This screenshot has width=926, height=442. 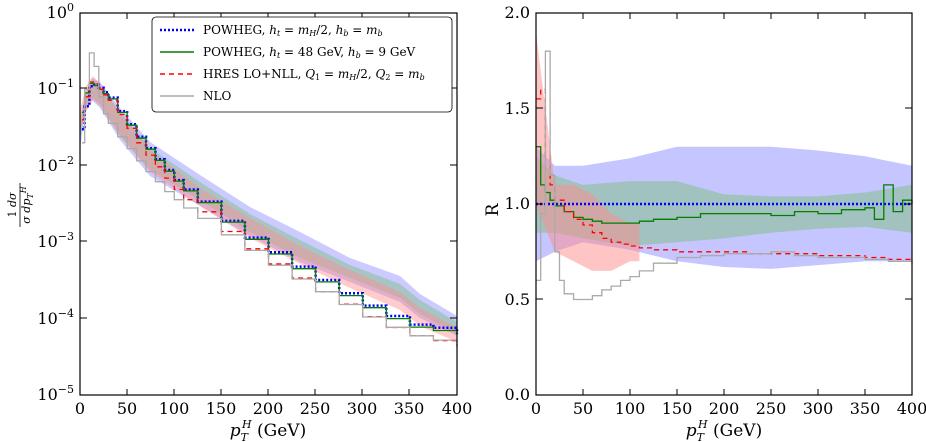 I want to click on right-x-tick-150: 150, so click(x=677, y=408).